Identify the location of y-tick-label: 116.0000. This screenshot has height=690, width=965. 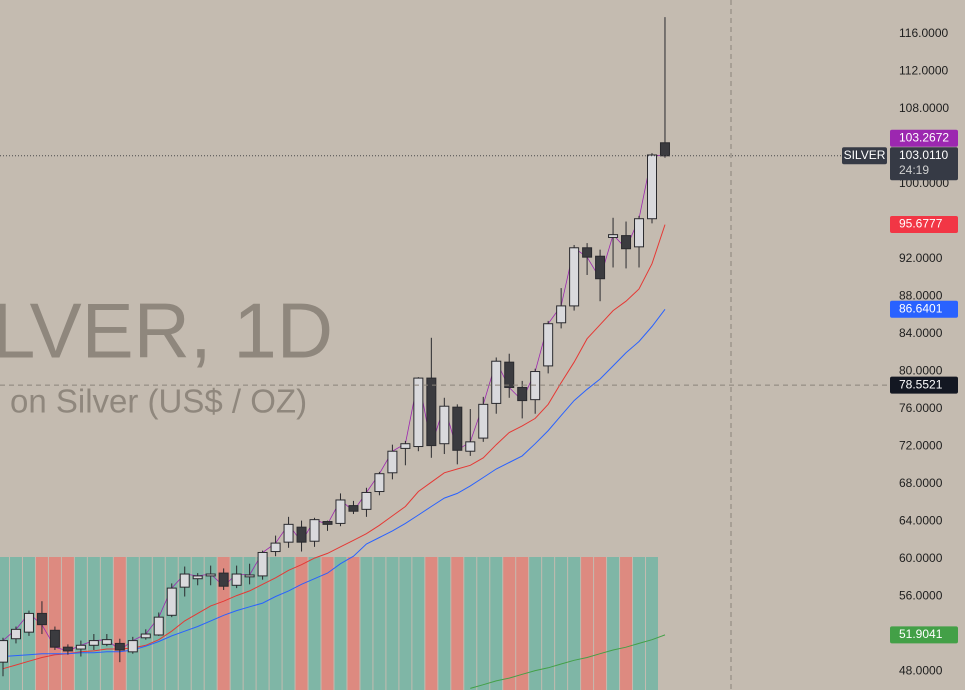
(923, 33).